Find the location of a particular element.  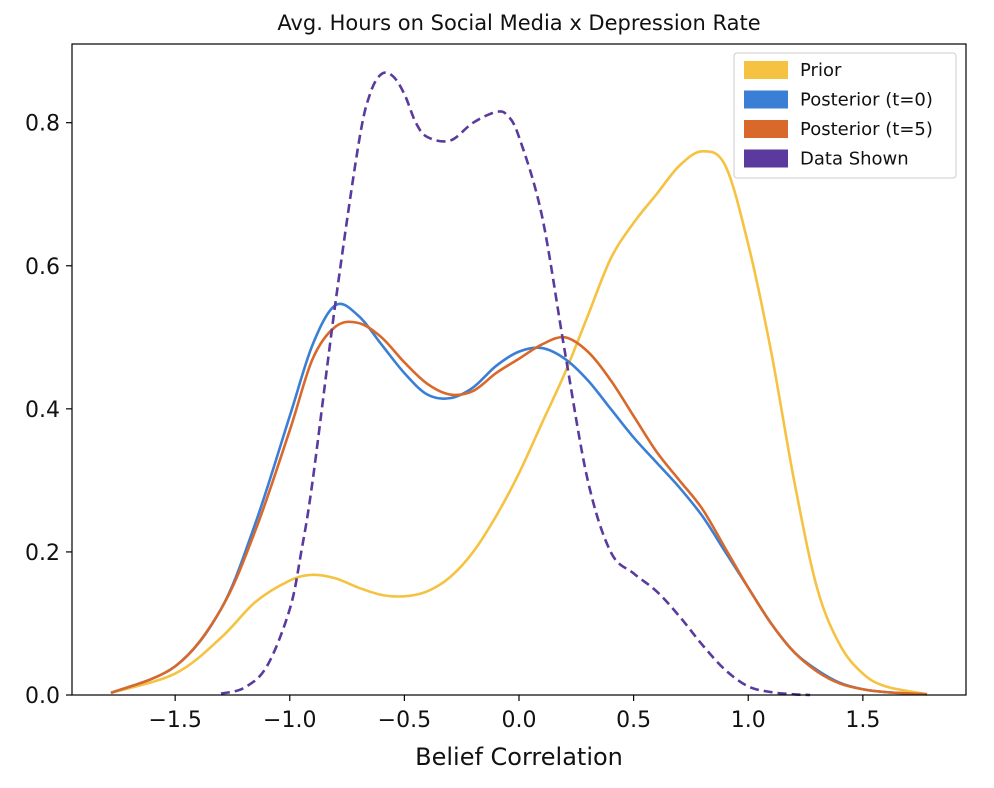

y-tick-label: 0.0 is located at coordinates (42, 696).